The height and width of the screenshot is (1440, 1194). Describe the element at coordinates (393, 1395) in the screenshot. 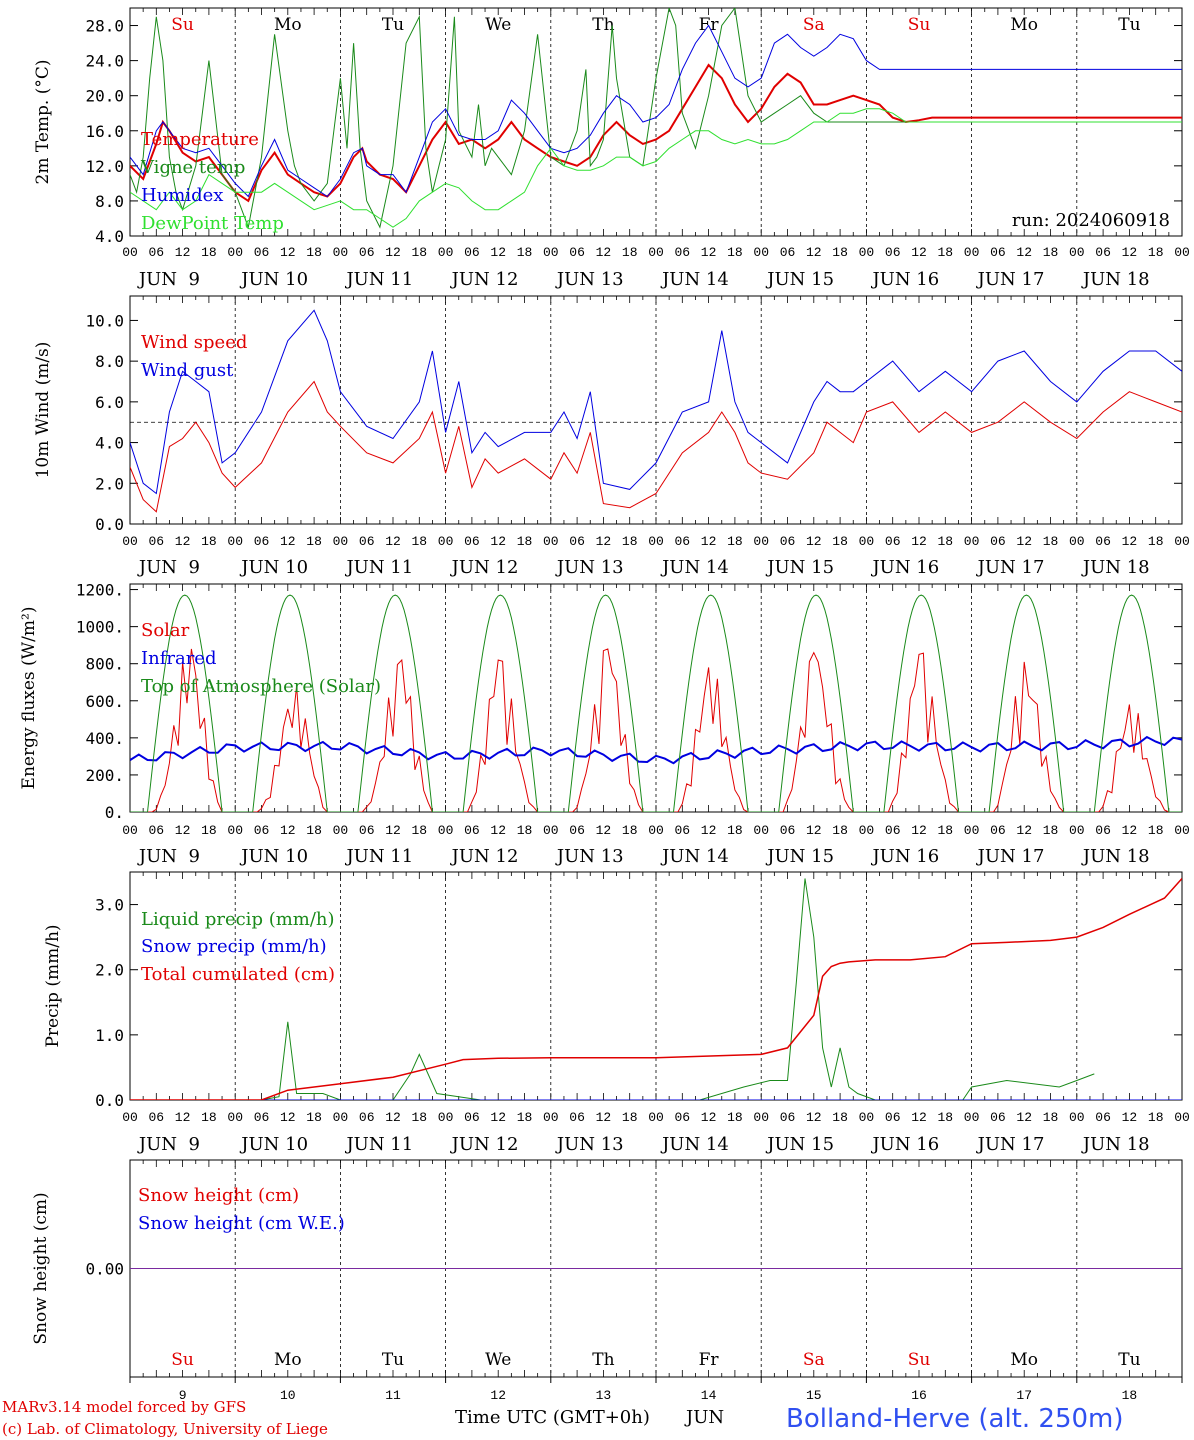

I see `day-number: 11` at that location.